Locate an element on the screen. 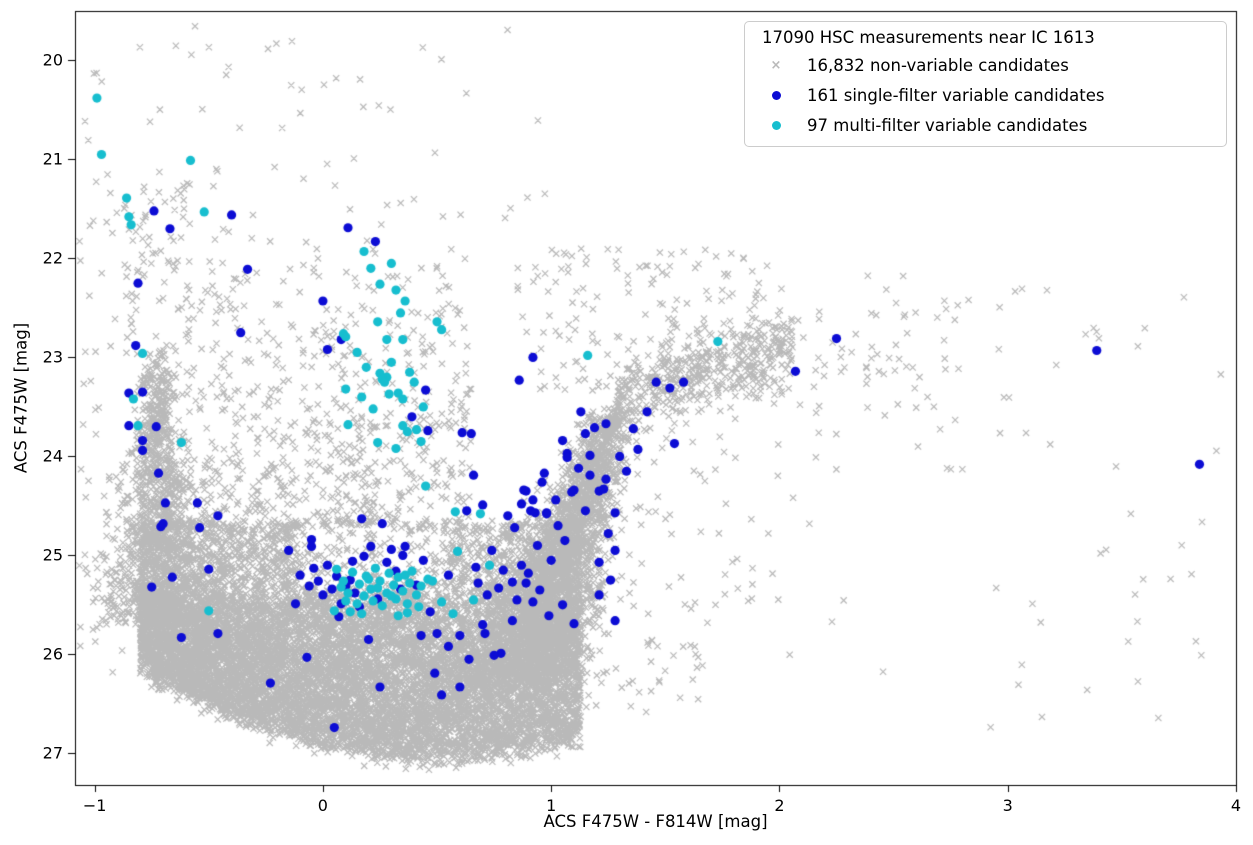  x-tick-label: 3 is located at coordinates (1007, 805).